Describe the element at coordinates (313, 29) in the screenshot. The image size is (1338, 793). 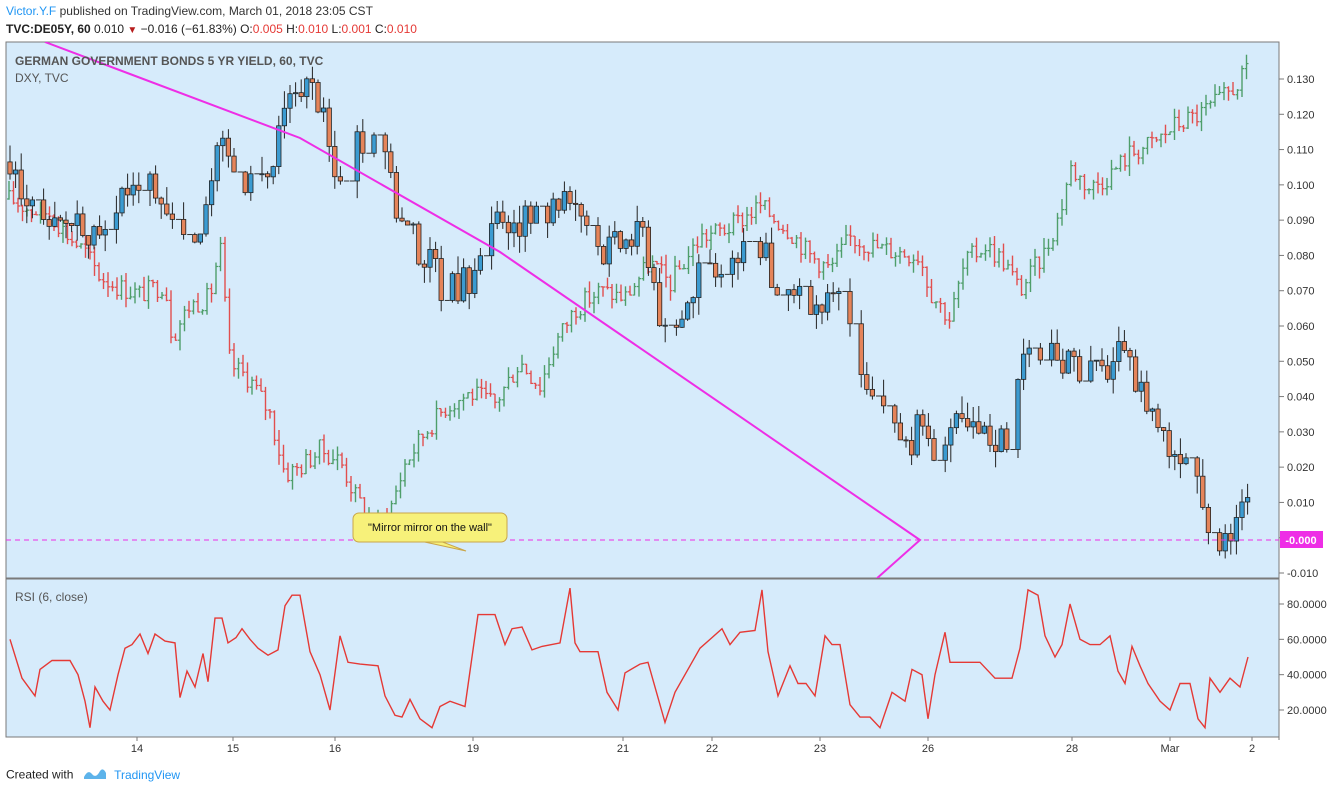
I see `high-value: 0.010` at that location.